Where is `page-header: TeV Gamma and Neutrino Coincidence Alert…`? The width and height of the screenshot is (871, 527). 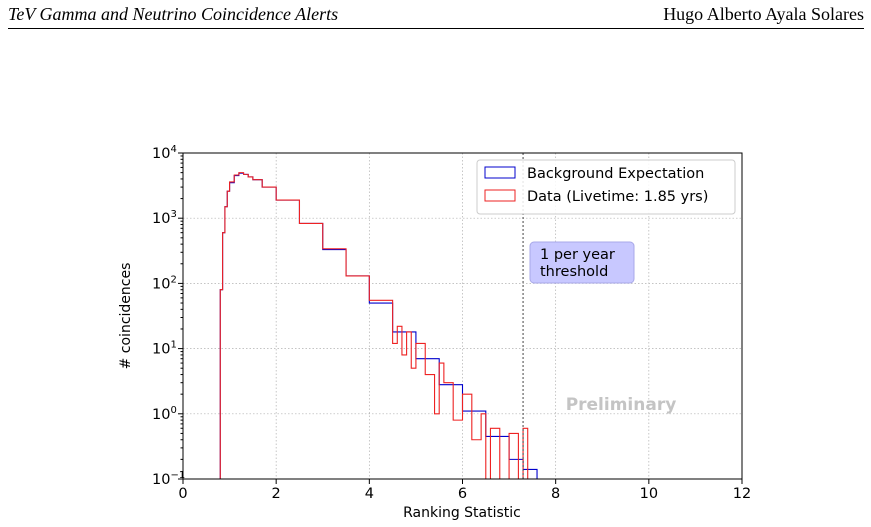 page-header: TeV Gamma and Neutrino Coincidence Alert… is located at coordinates (436, 14).